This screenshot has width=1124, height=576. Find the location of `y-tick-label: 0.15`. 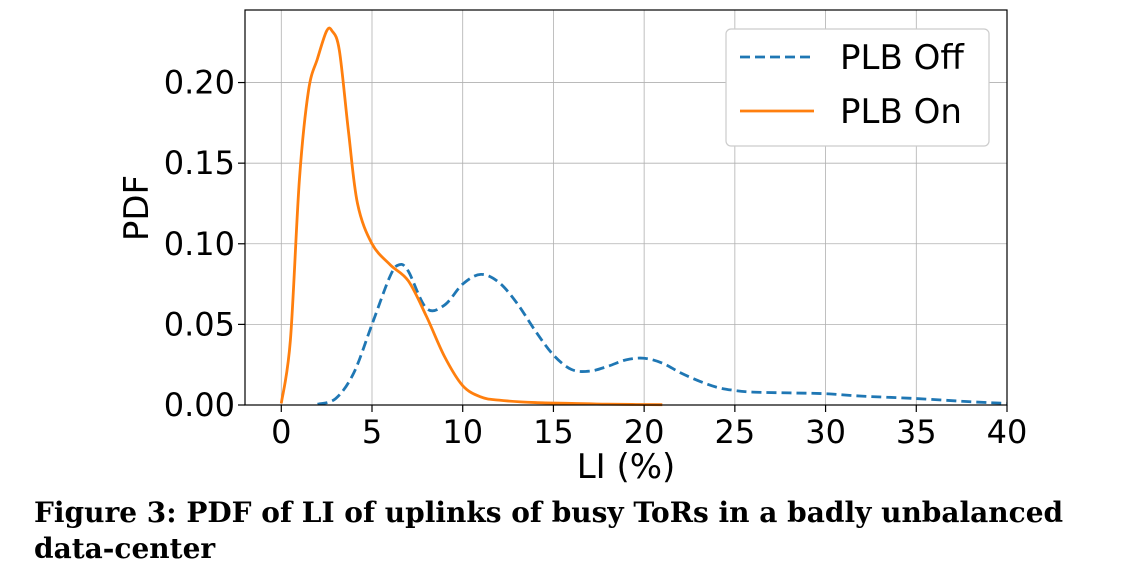

y-tick-label: 0.15 is located at coordinates (199, 163).